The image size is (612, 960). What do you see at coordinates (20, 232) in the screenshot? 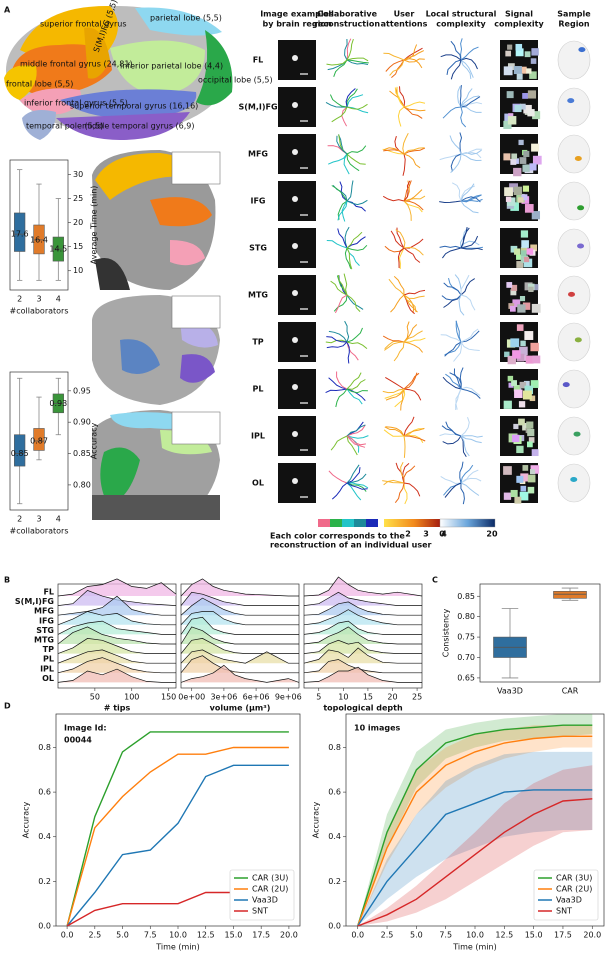
I see `box` at bounding box center [20, 232].